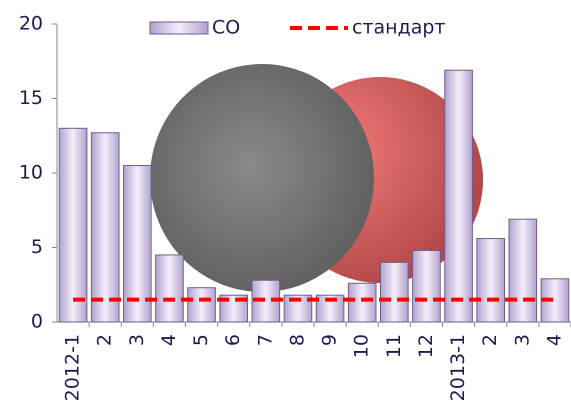  I want to click on x-tick-label: 12, so click(426, 346).